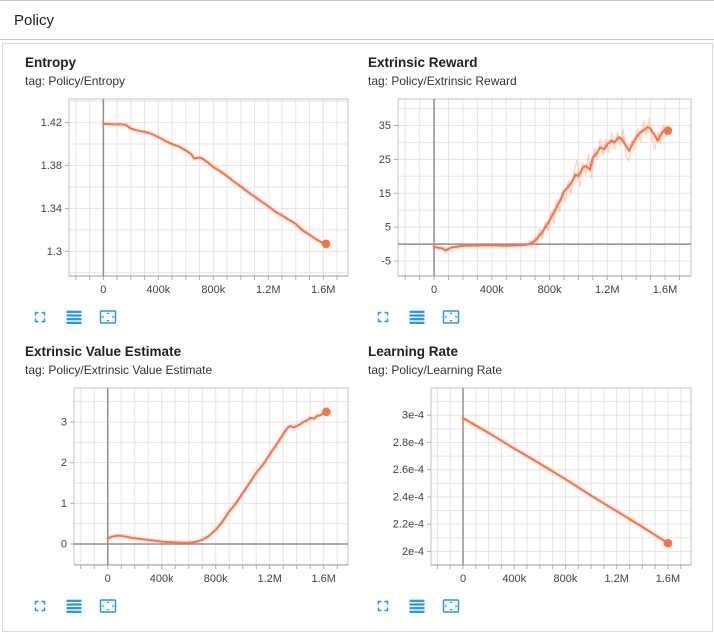 The width and height of the screenshot is (714, 636). What do you see at coordinates (408, 443) in the screenshot?
I see `svg-text: 2.8e-4` at bounding box center [408, 443].